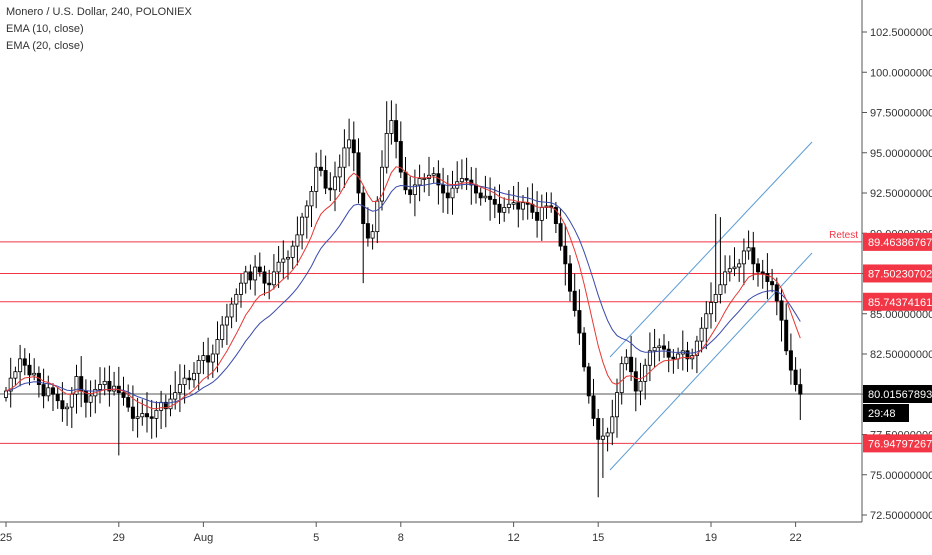  I want to click on x-tick-label: 12, so click(513, 538).